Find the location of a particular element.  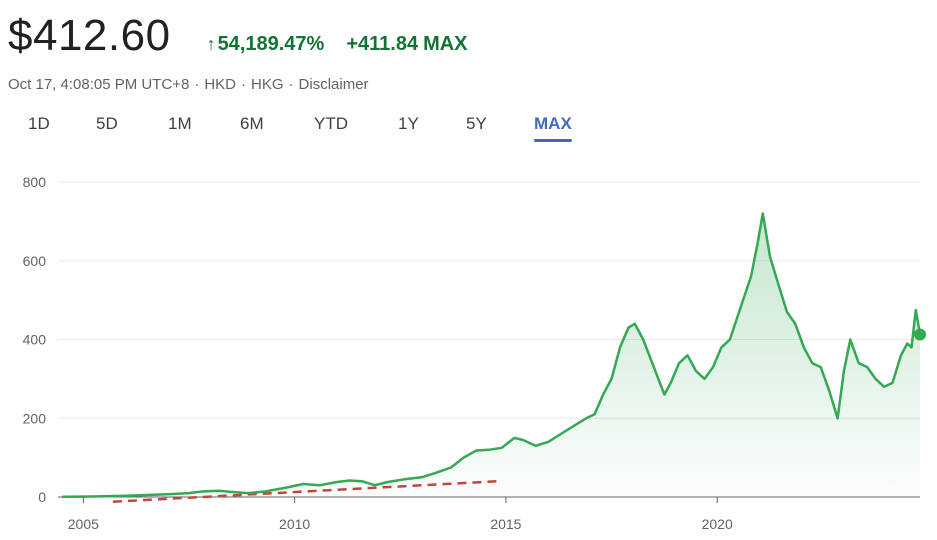

tab-6m: 6M is located at coordinates (252, 124).